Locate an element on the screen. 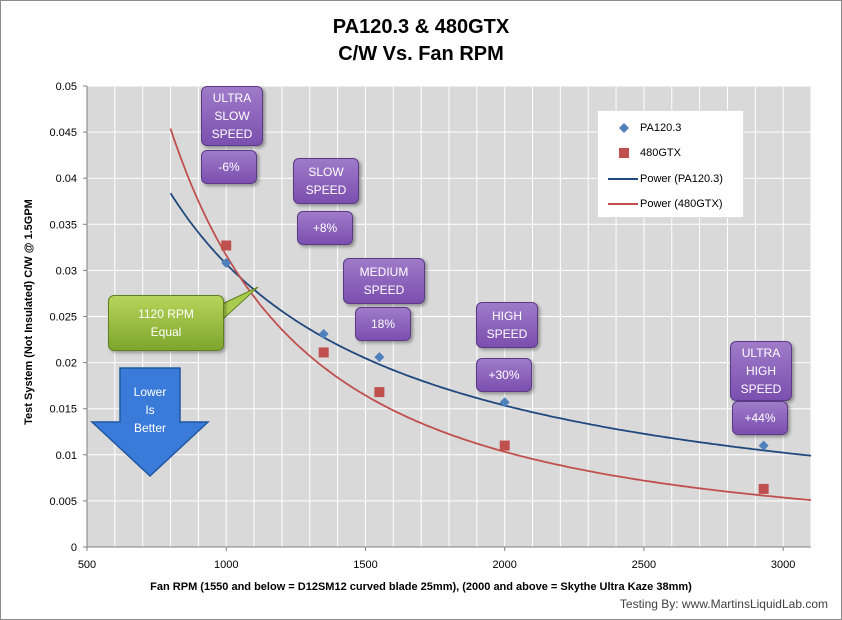 The width and height of the screenshot is (842, 620). legend-item-pa120: PA120.3 is located at coordinates (670, 128).